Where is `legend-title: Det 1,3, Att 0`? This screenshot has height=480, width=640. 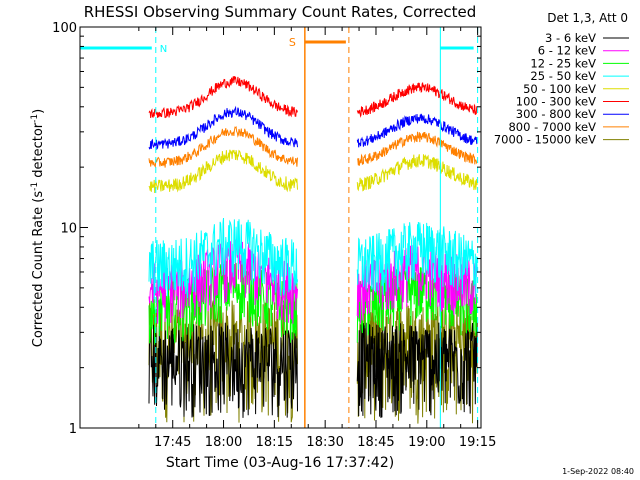 legend-title: Det 1,3, Att 0 is located at coordinates (587, 18).